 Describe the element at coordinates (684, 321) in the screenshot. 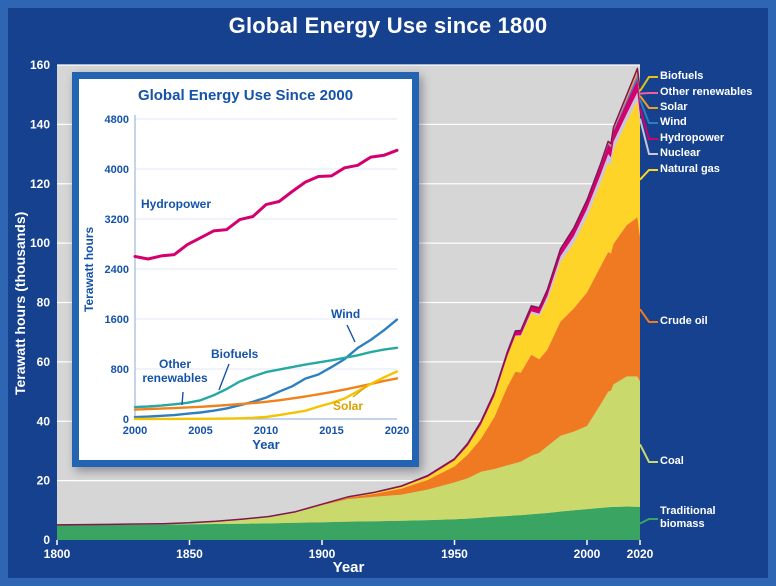

I see `legend-label: Crude oil` at that location.